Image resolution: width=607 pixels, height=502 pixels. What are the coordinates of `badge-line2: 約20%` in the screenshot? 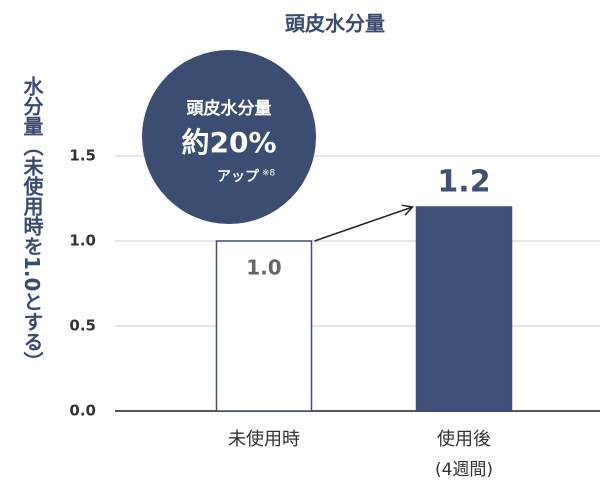 It's located at (228, 142).